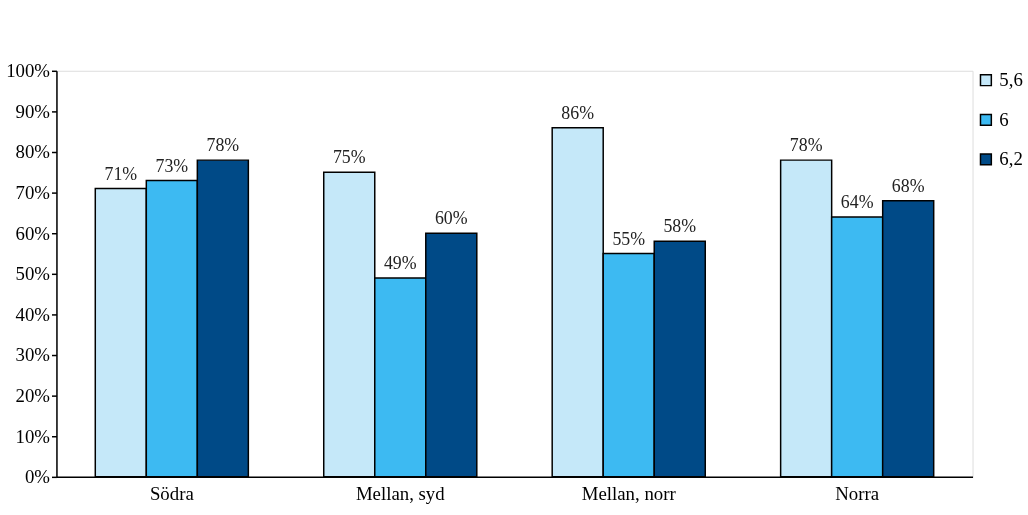  I want to click on data-label: 75%, so click(349, 157).